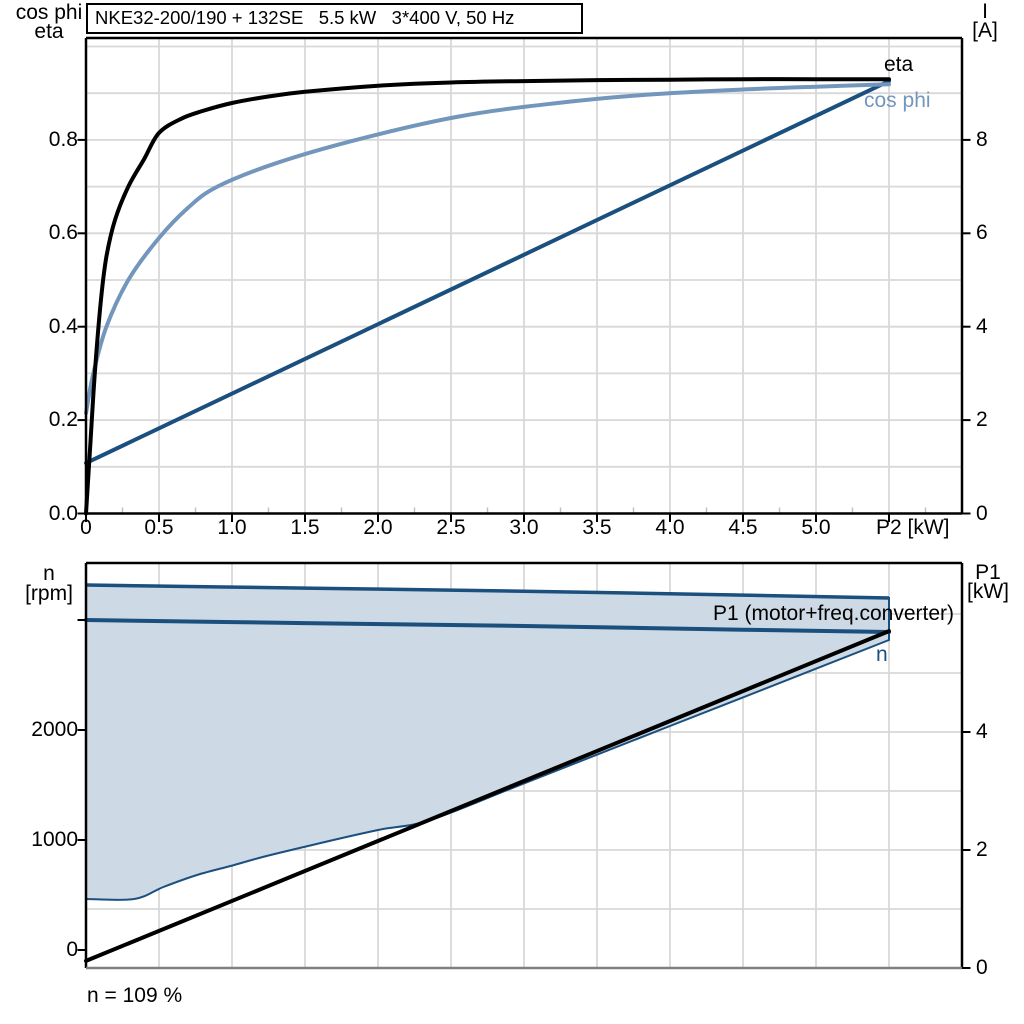 The height and width of the screenshot is (1024, 1024). What do you see at coordinates (982, 849) in the screenshot?
I see `bottom-right-tick-label: 2` at bounding box center [982, 849].